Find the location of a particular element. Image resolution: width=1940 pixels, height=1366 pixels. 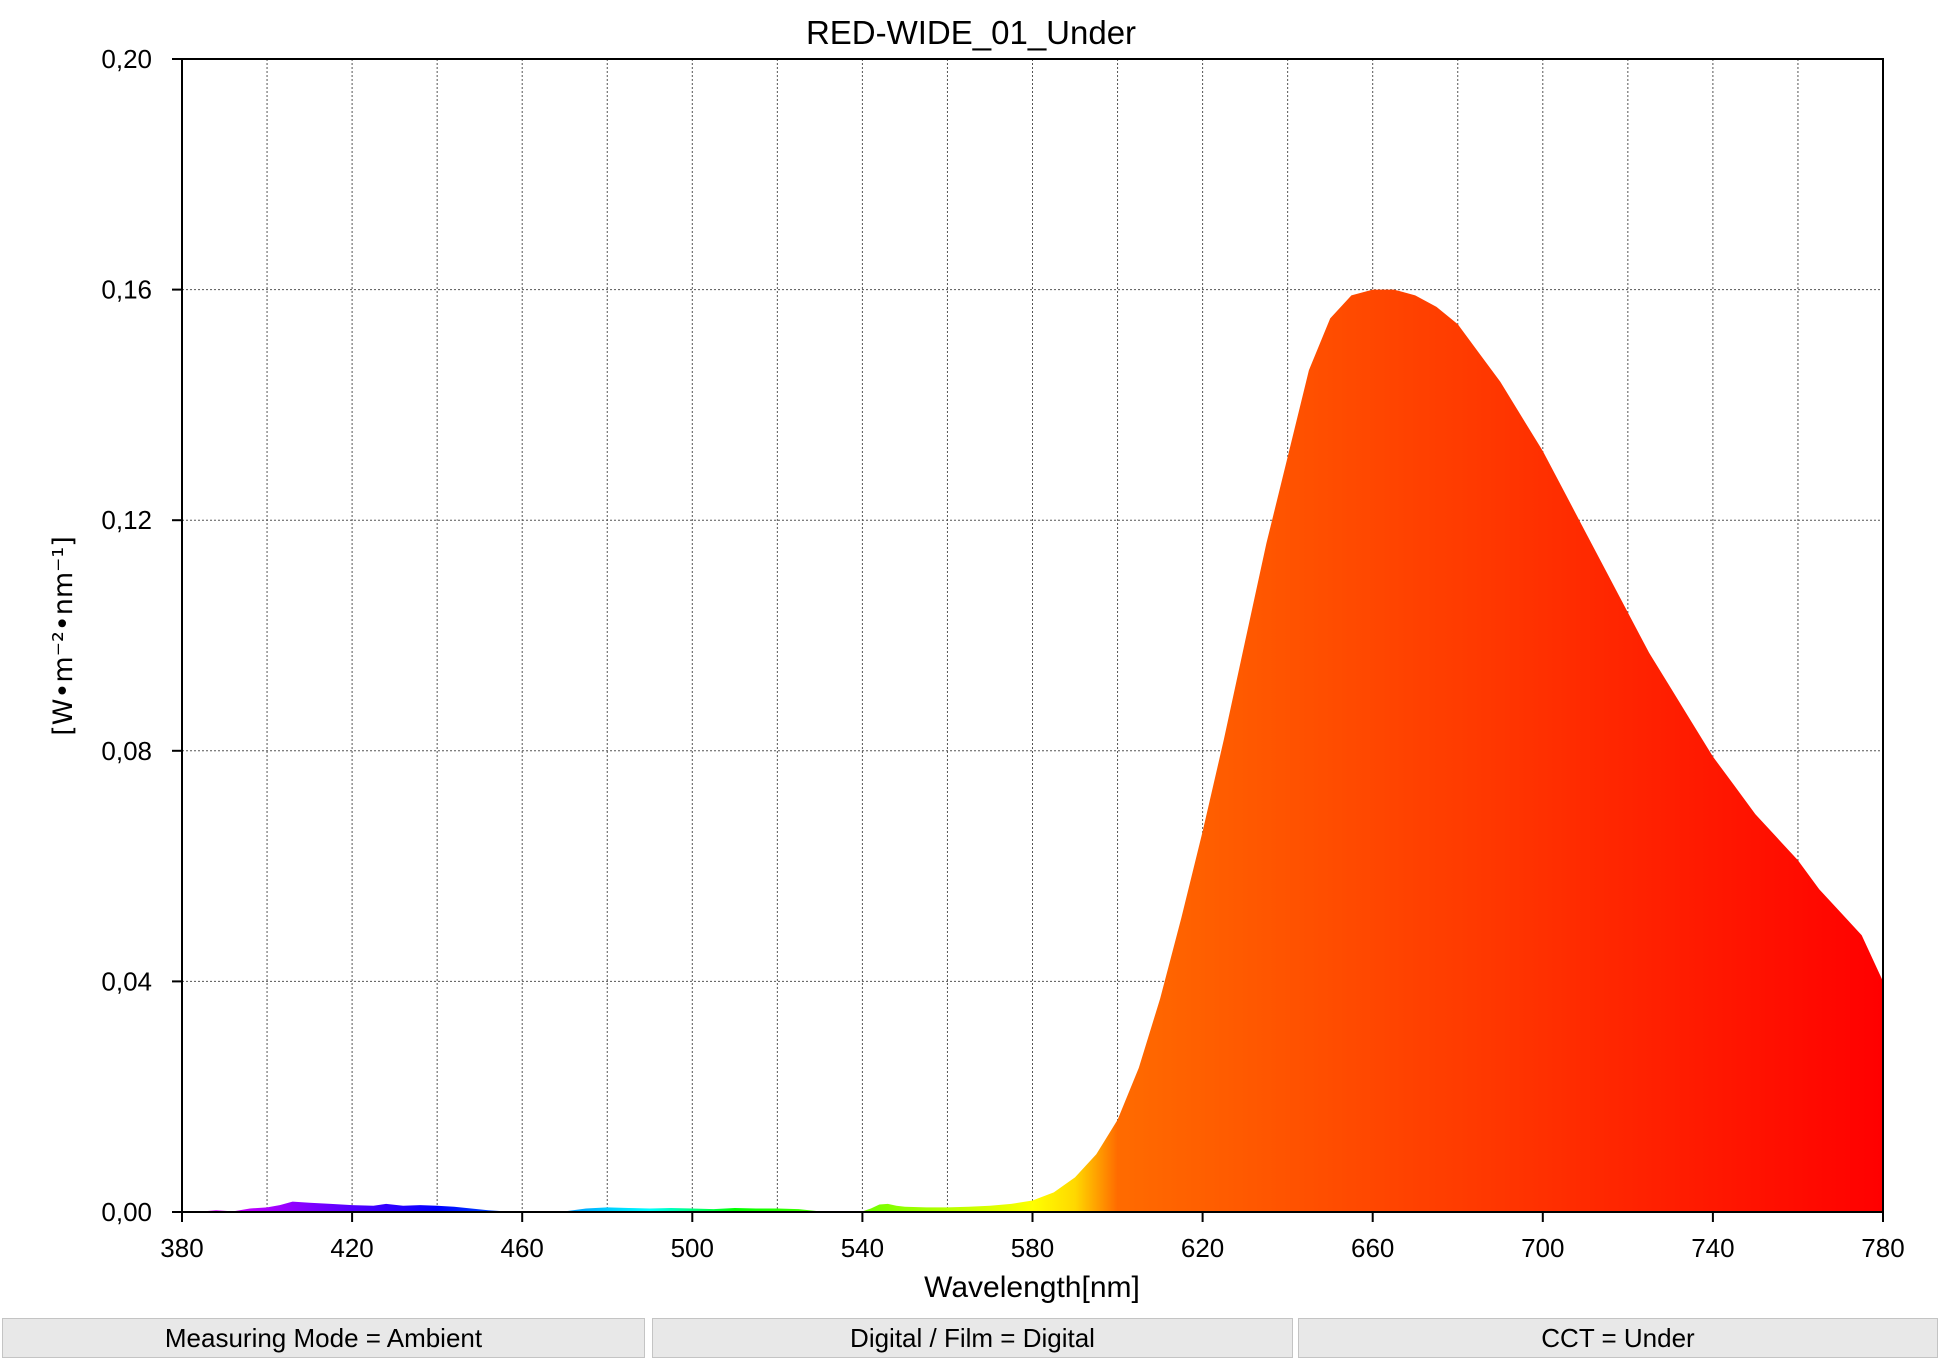

x-tick-label: 740 is located at coordinates (1712, 1248).